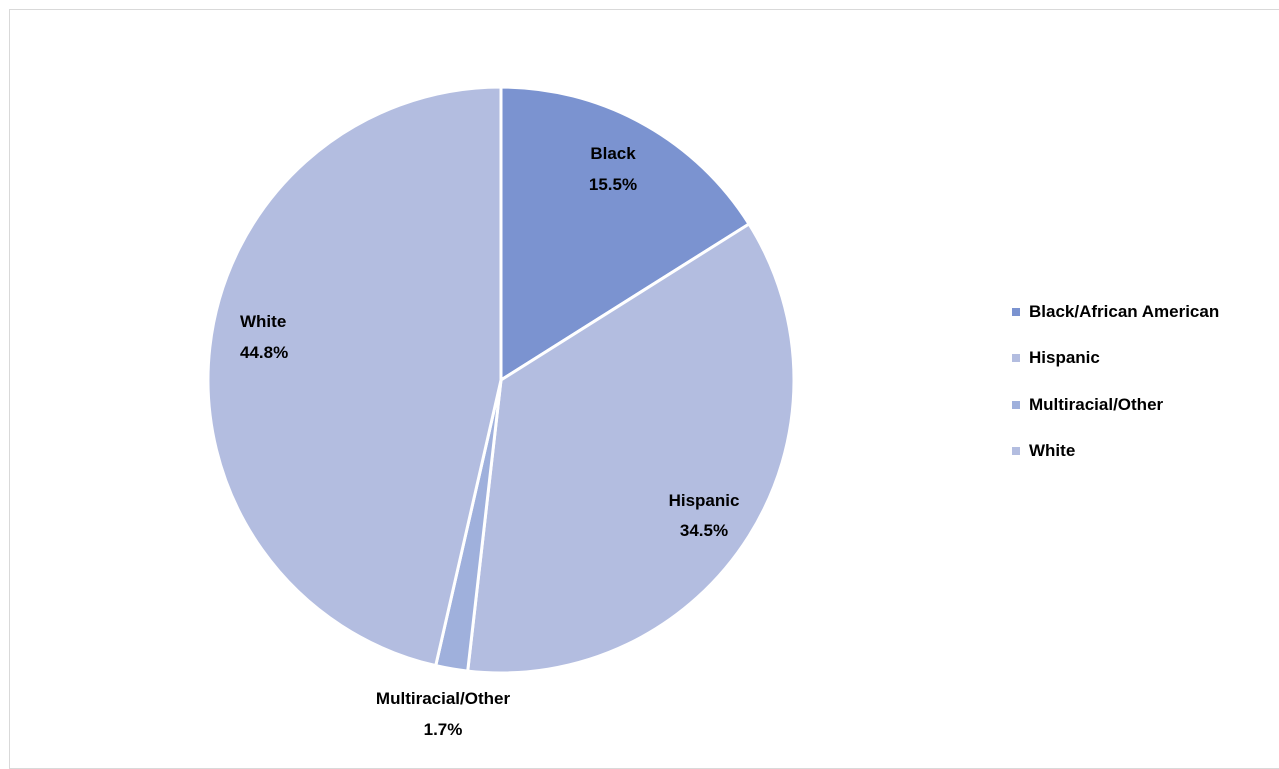 This screenshot has height=769, width=1279. What do you see at coordinates (1052, 450) in the screenshot?
I see `legend-label: White` at bounding box center [1052, 450].